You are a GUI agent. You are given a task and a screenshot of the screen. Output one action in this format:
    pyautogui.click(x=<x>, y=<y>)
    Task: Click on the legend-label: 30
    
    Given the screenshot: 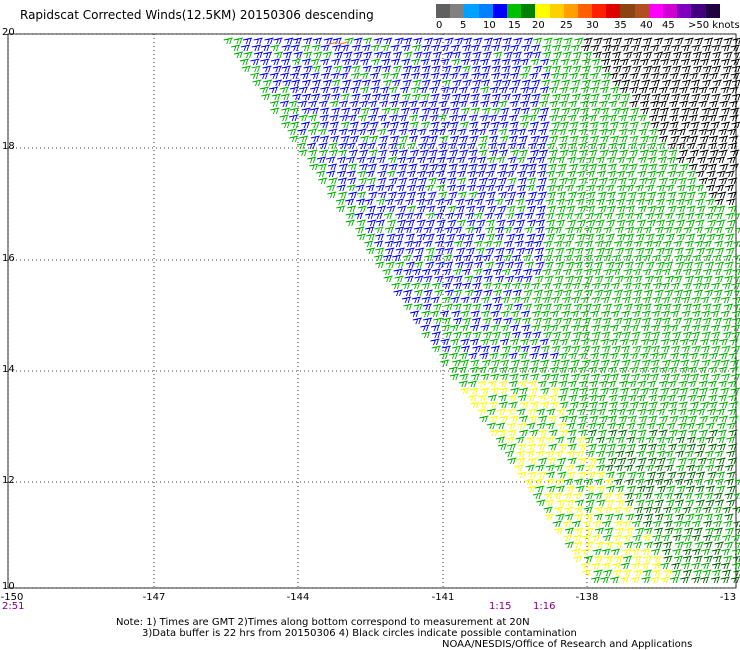 What is the action you would take?
    pyautogui.click(x=592, y=25)
    